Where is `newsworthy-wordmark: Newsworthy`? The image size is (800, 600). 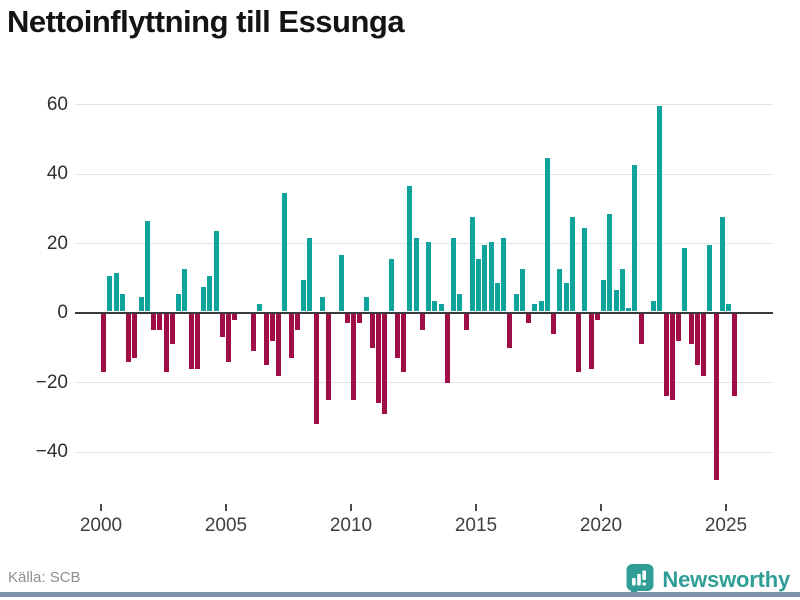
newsworthy-wordmark: Newsworthy is located at coordinates (726, 579).